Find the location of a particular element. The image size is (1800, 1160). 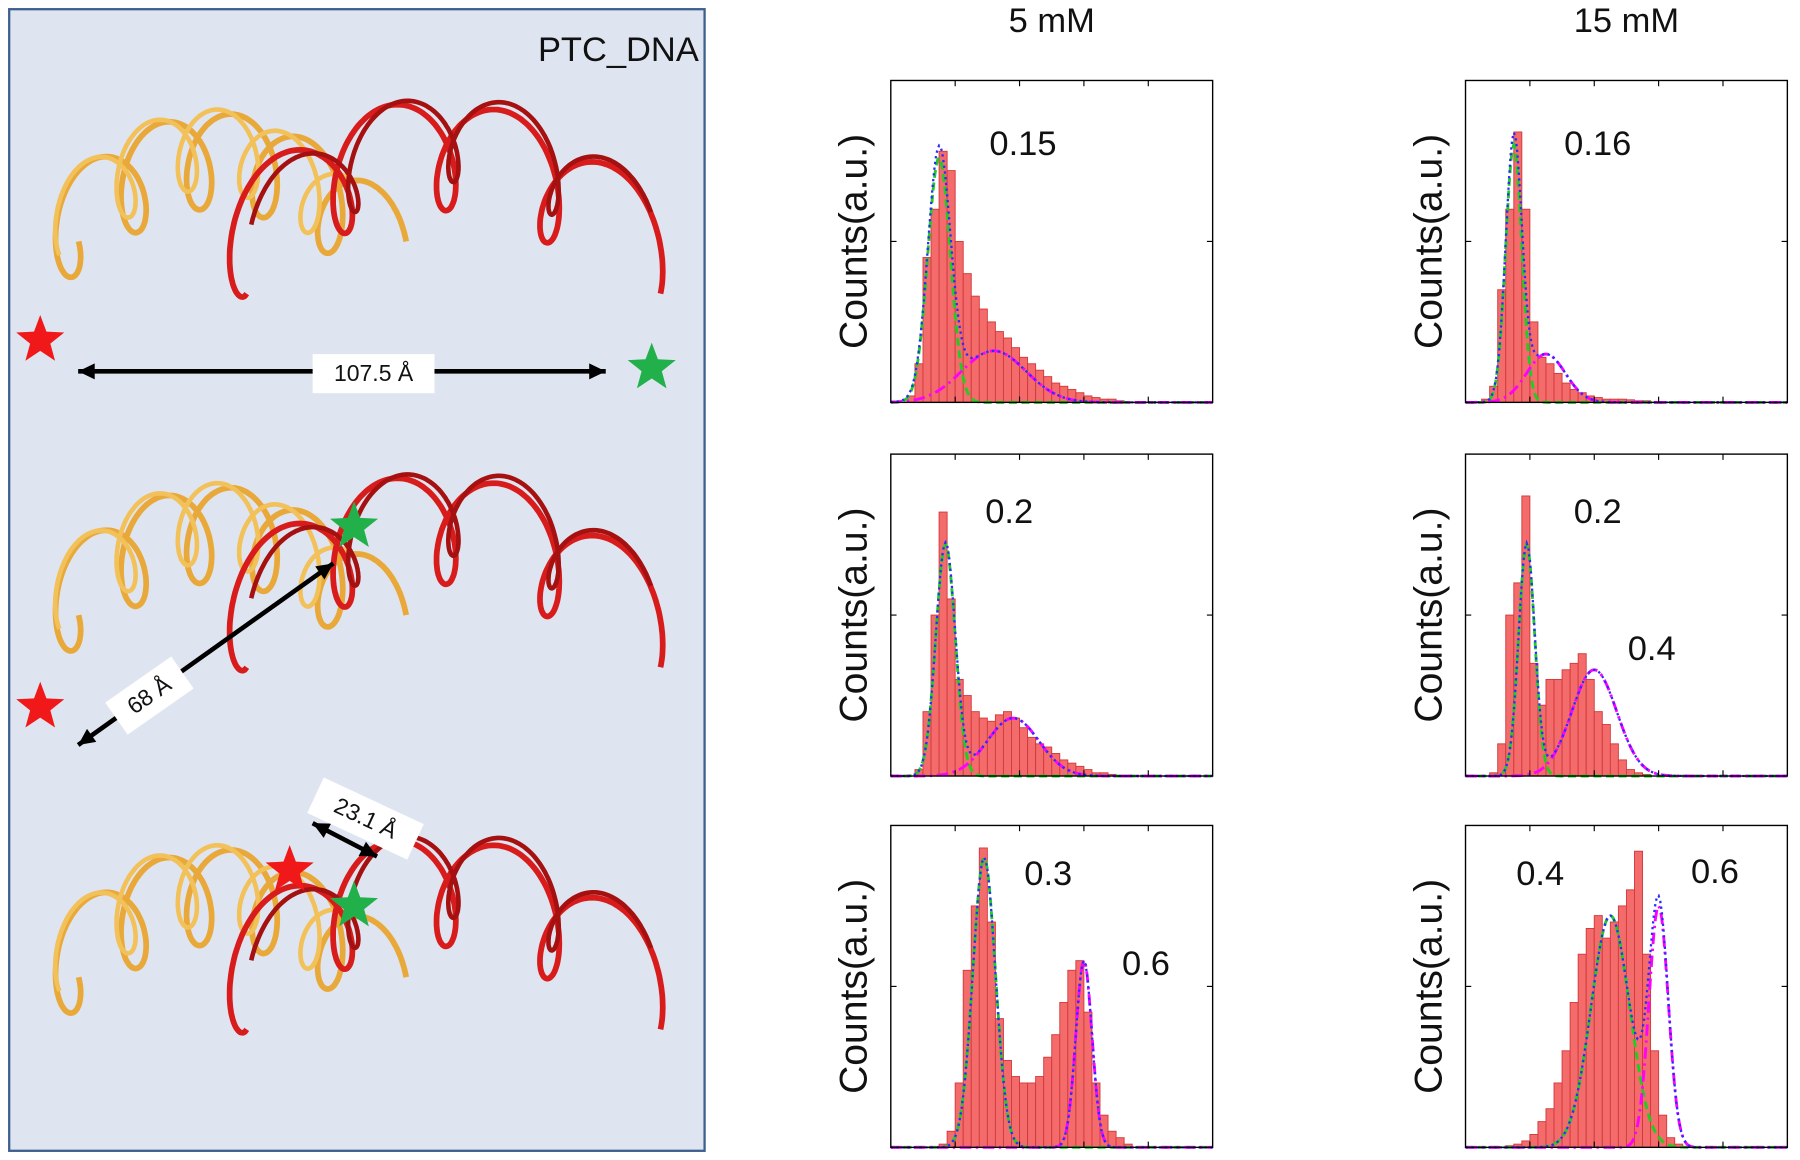

panel-title: PTC_DNA is located at coordinates (618, 50).